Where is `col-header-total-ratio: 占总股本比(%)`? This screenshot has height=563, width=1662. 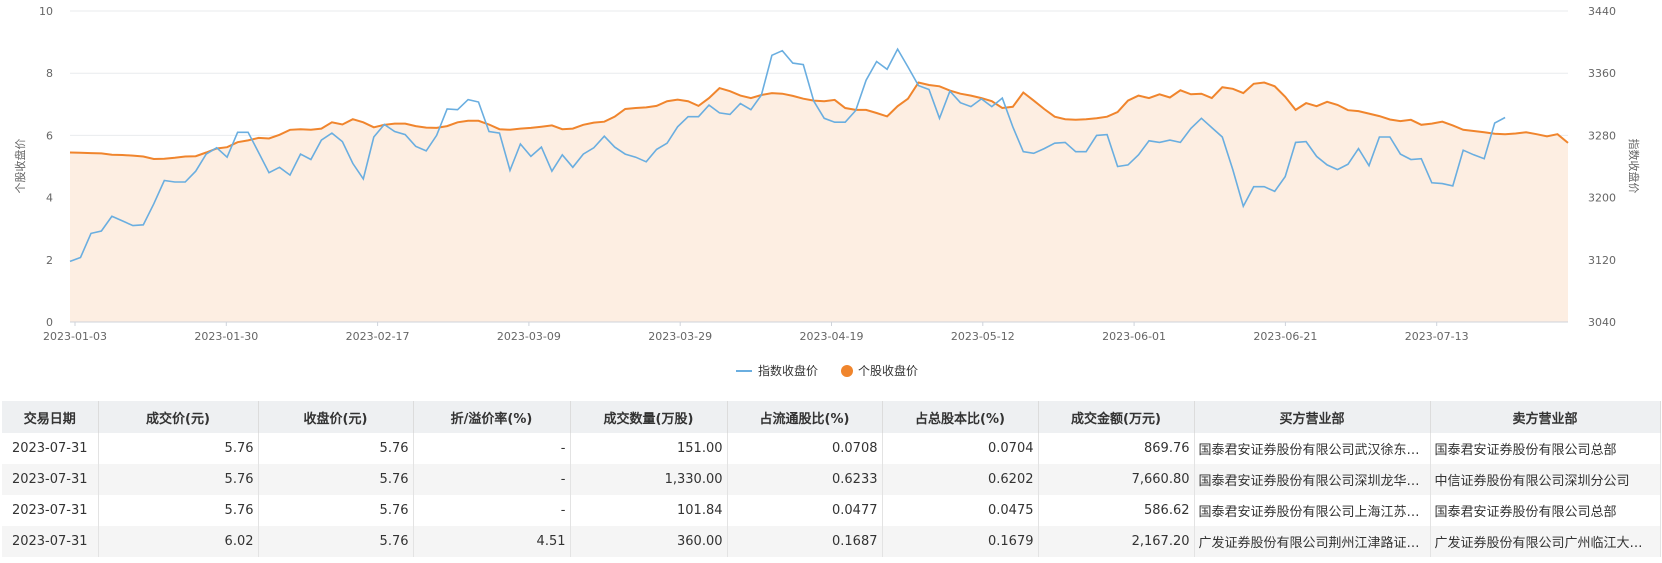
col-header-total-ratio: 占总股本比(%) is located at coordinates (960, 417).